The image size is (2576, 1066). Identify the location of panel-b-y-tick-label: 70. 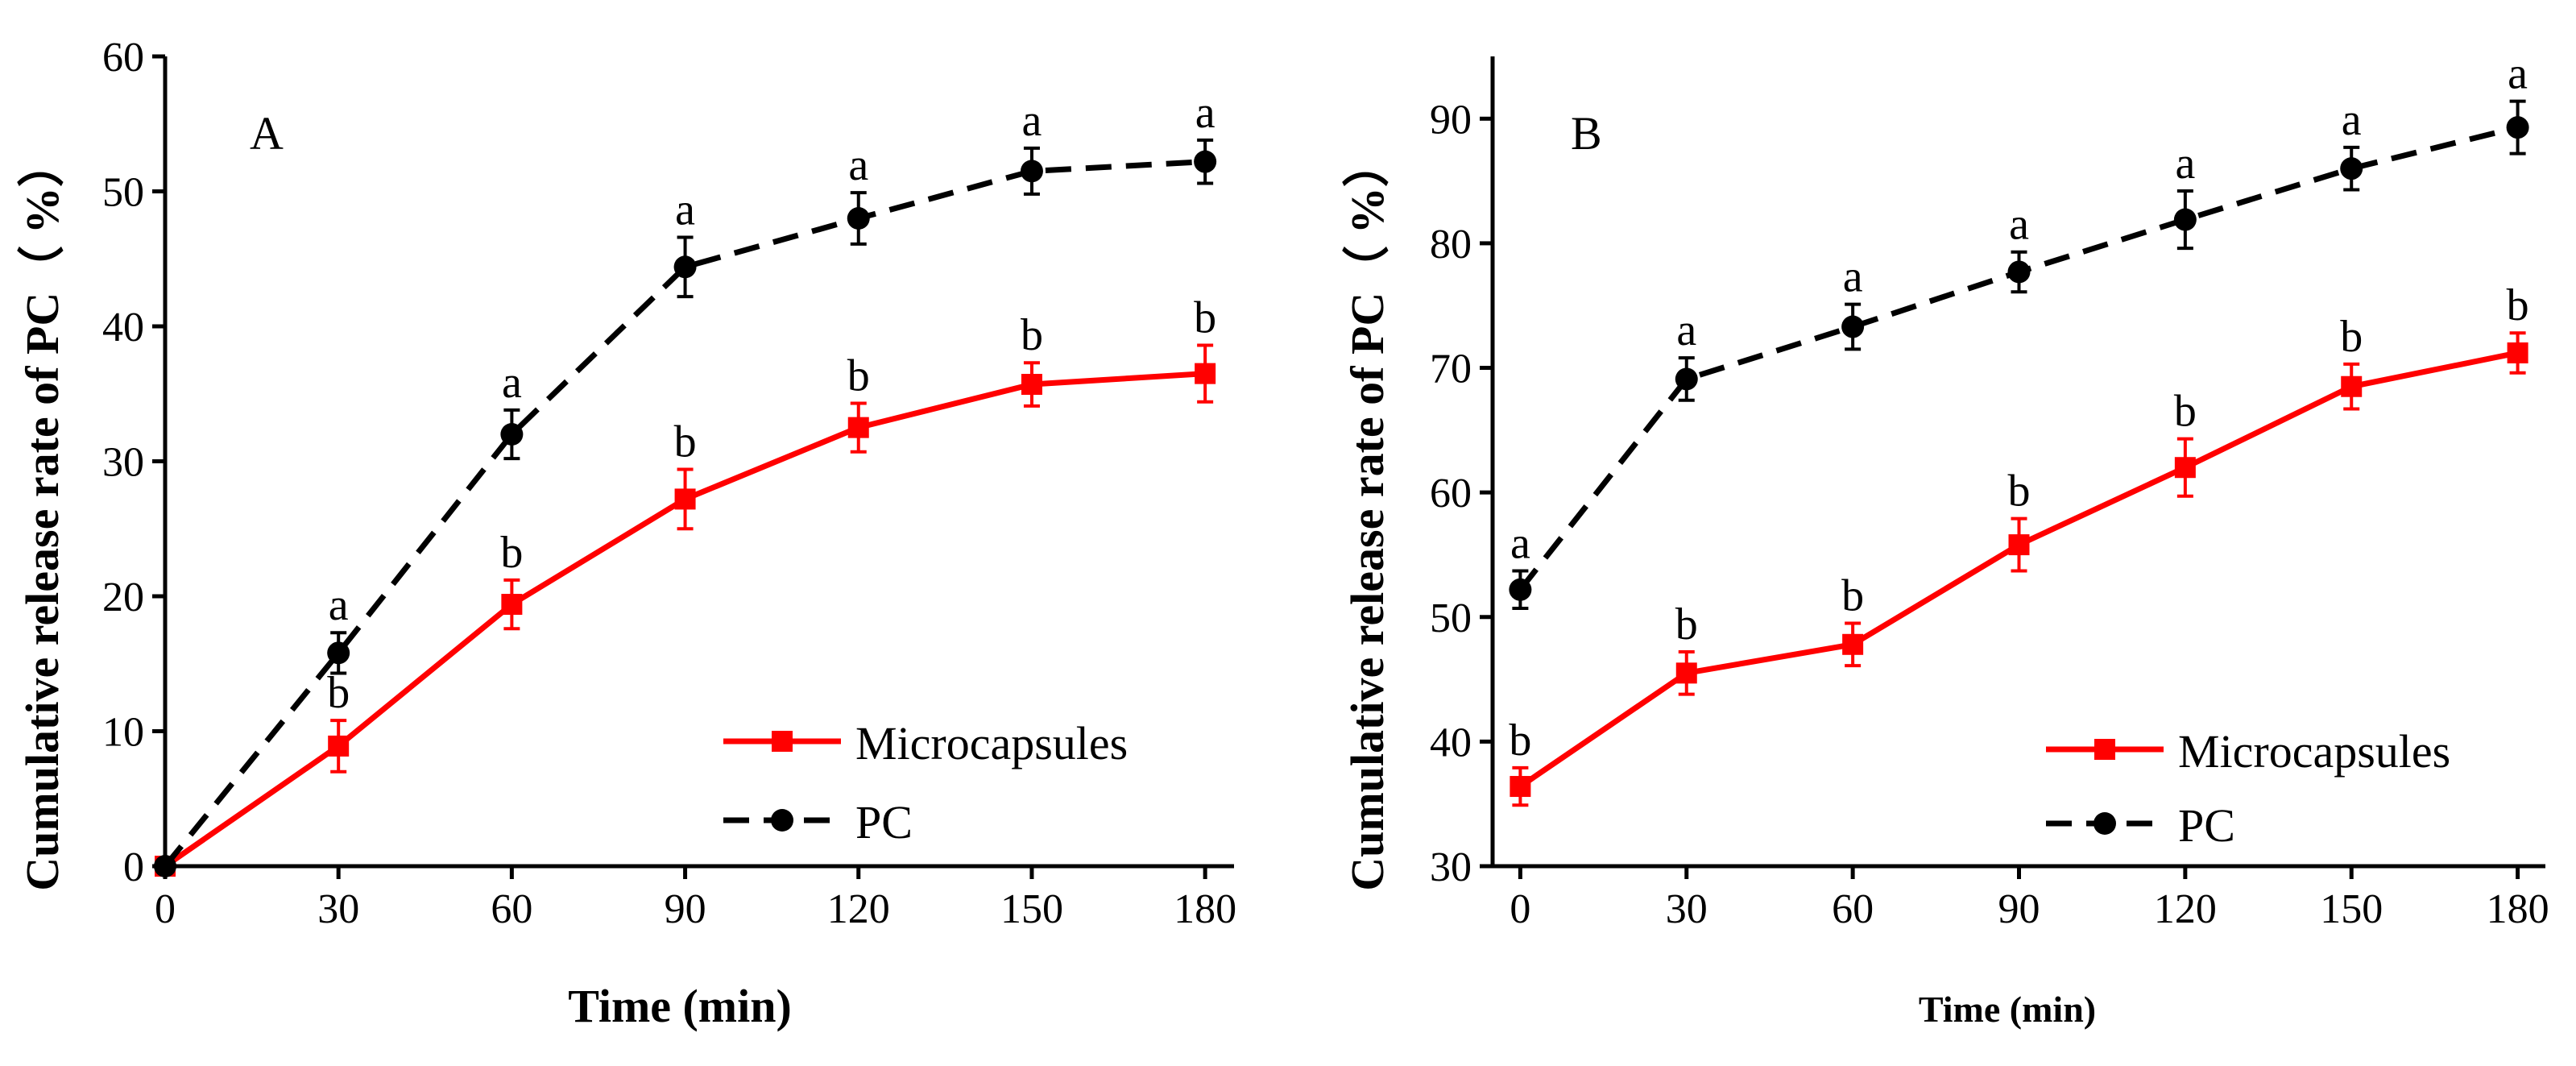
(1451, 369).